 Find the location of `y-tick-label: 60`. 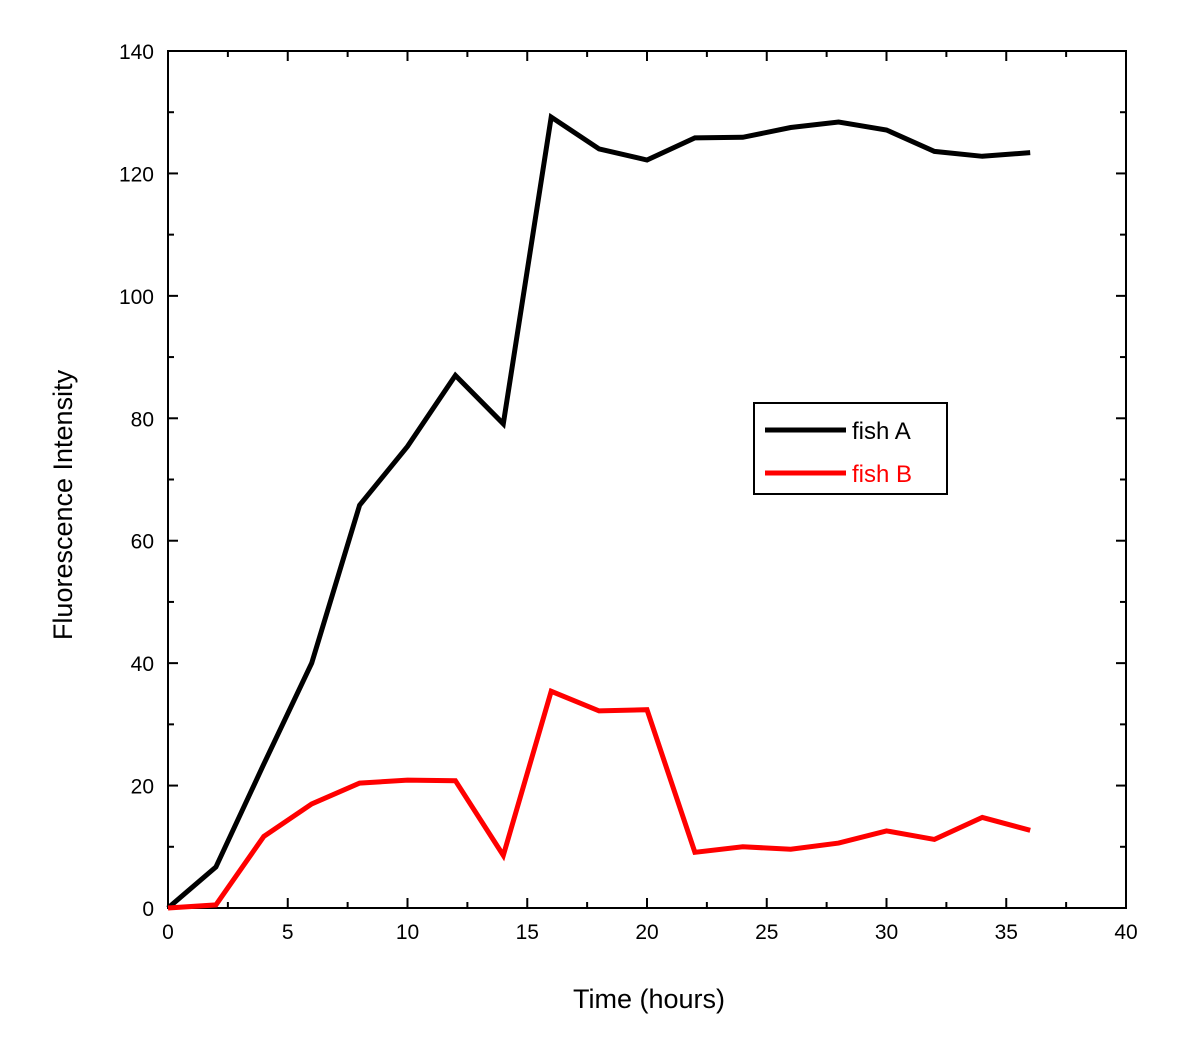

y-tick-label: 60 is located at coordinates (142, 542).